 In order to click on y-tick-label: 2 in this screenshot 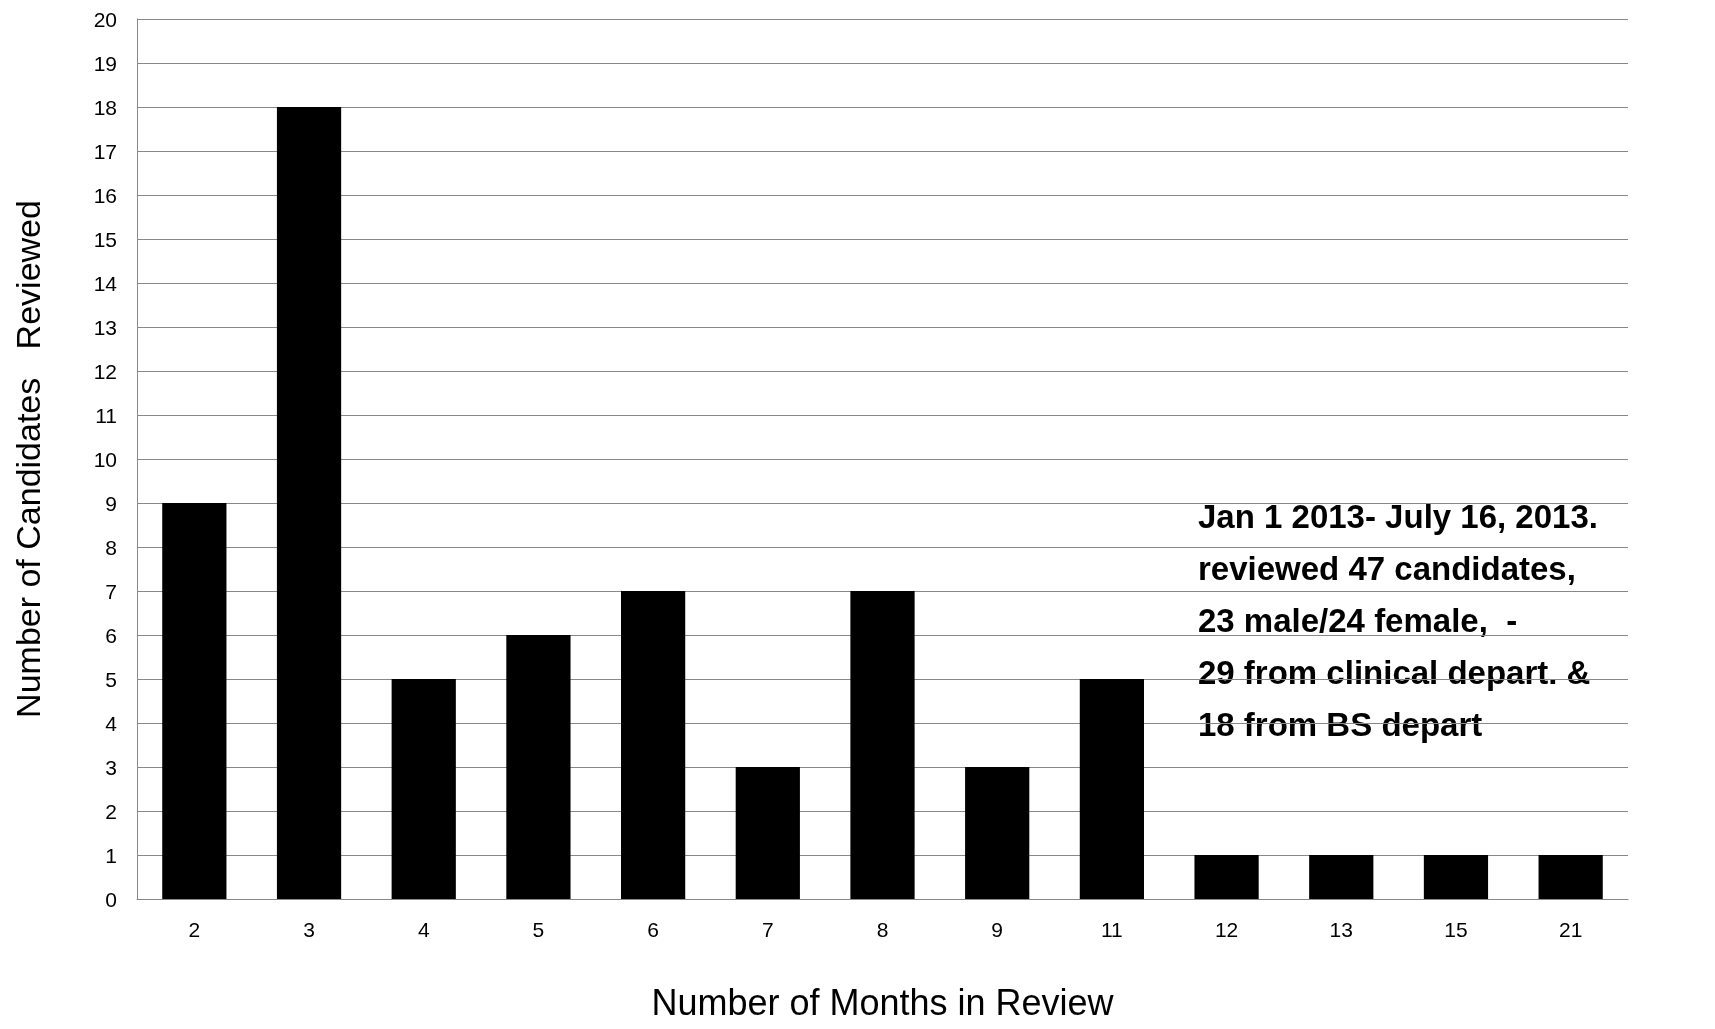, I will do `click(111, 811)`.